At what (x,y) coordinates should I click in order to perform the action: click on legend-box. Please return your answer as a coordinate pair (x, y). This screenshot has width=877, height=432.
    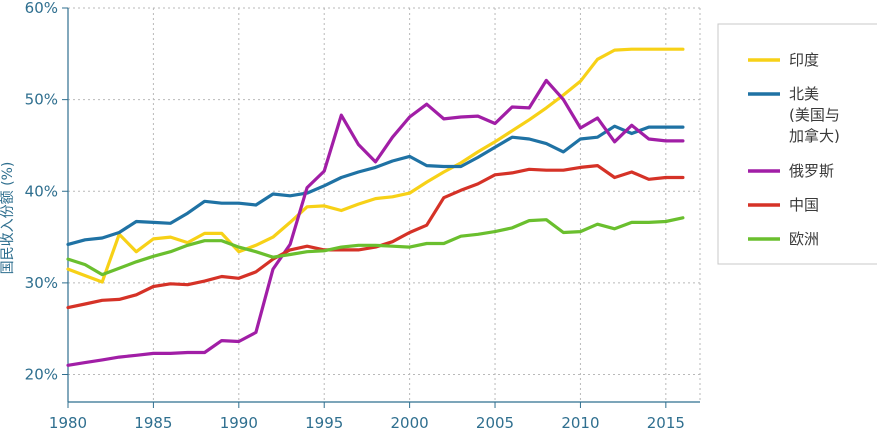
    Looking at the image, I should click on (797, 144).